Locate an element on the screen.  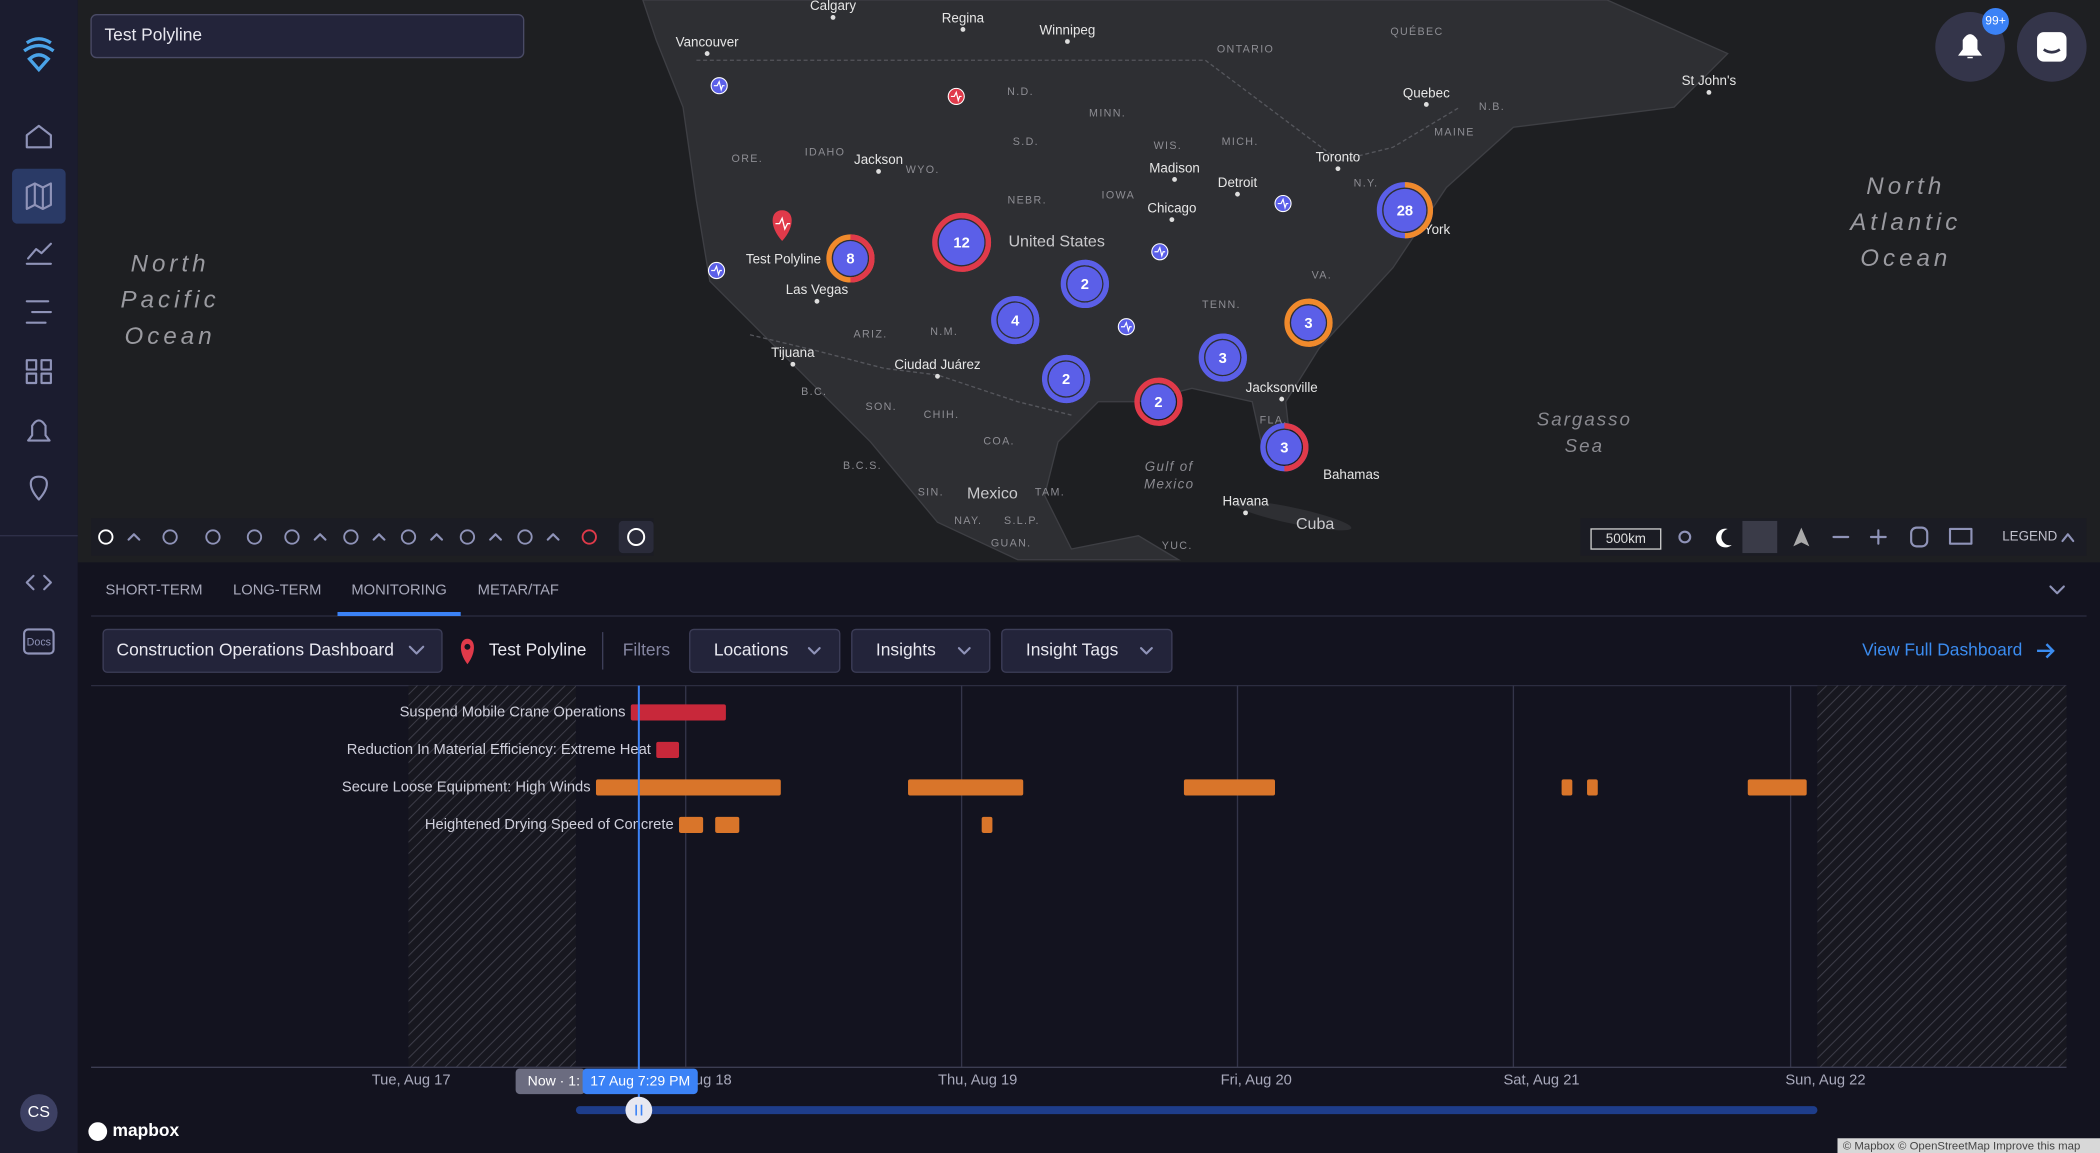
search-box is located at coordinates (307, 36).